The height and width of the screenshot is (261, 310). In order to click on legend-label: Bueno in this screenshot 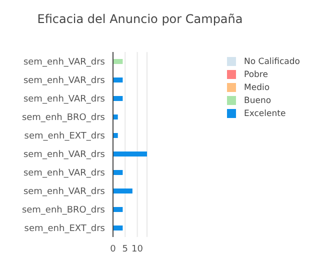, I will do `click(258, 101)`.